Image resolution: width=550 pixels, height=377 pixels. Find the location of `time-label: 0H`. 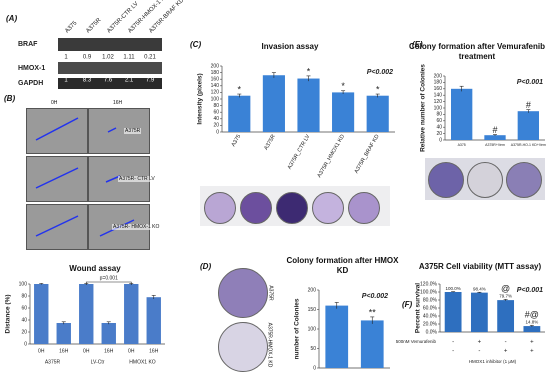

time-label: 0H is located at coordinates (54, 103).